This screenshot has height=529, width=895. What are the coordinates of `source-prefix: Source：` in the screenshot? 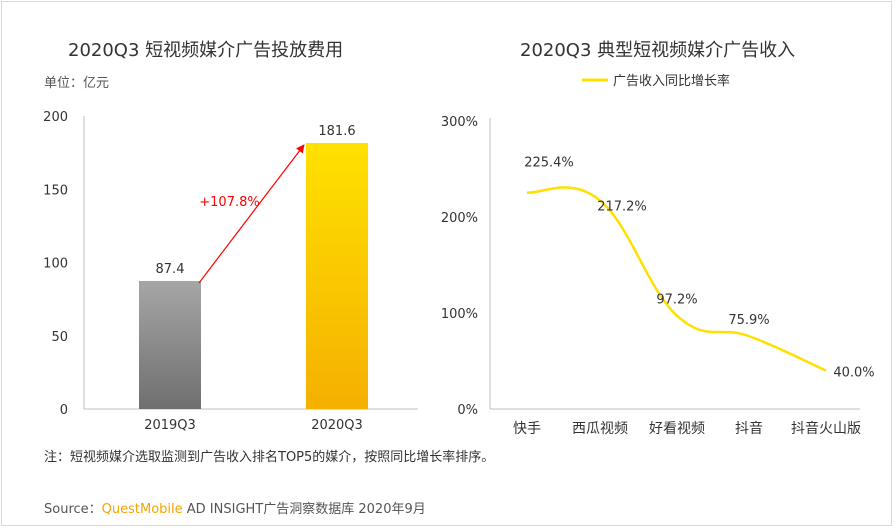 It's located at (73, 509).